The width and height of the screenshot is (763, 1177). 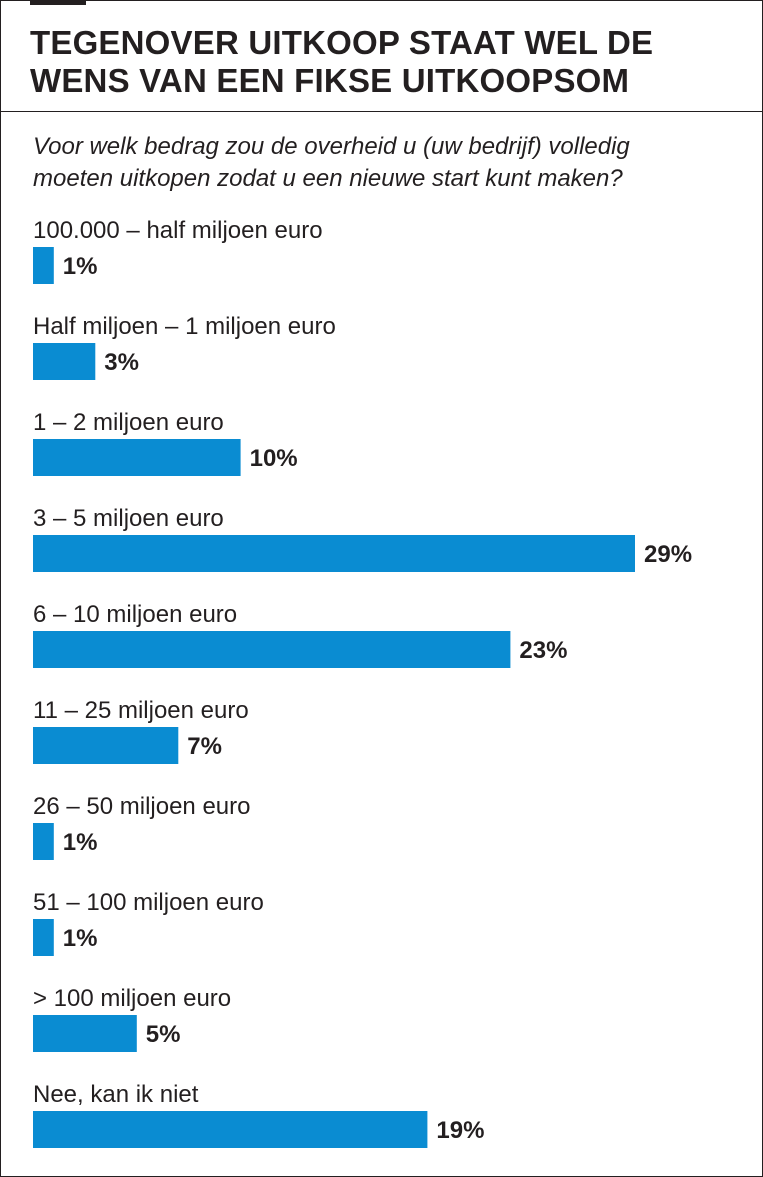 I want to click on chart-title-line-1: Tegenover uitkoop staat wel de, so click(x=342, y=42).